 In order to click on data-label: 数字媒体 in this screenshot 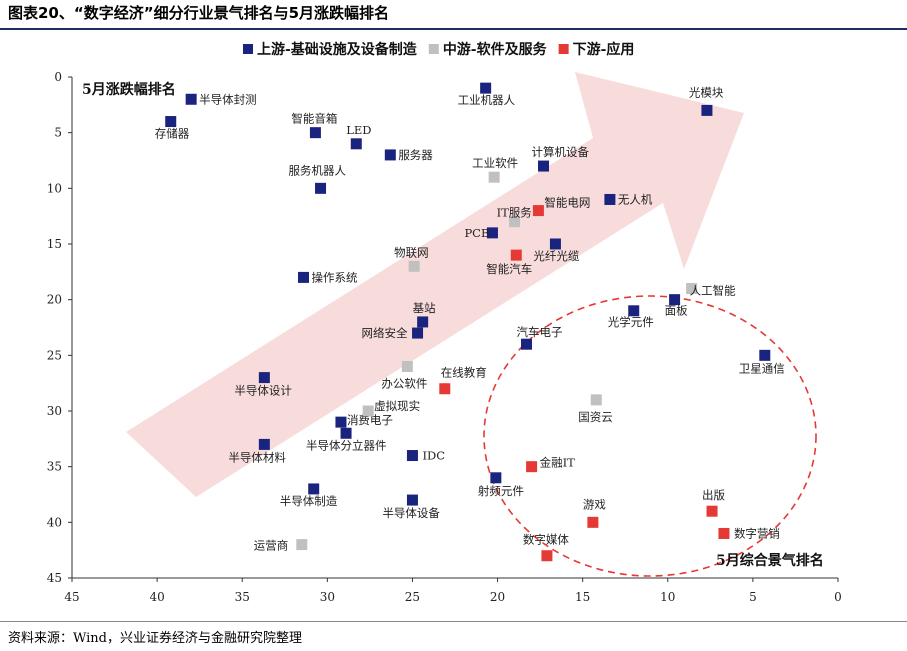, I will do `click(546, 540)`.